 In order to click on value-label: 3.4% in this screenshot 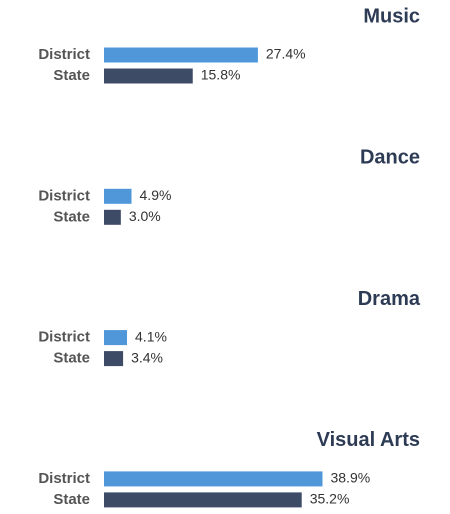, I will do `click(147, 357)`.